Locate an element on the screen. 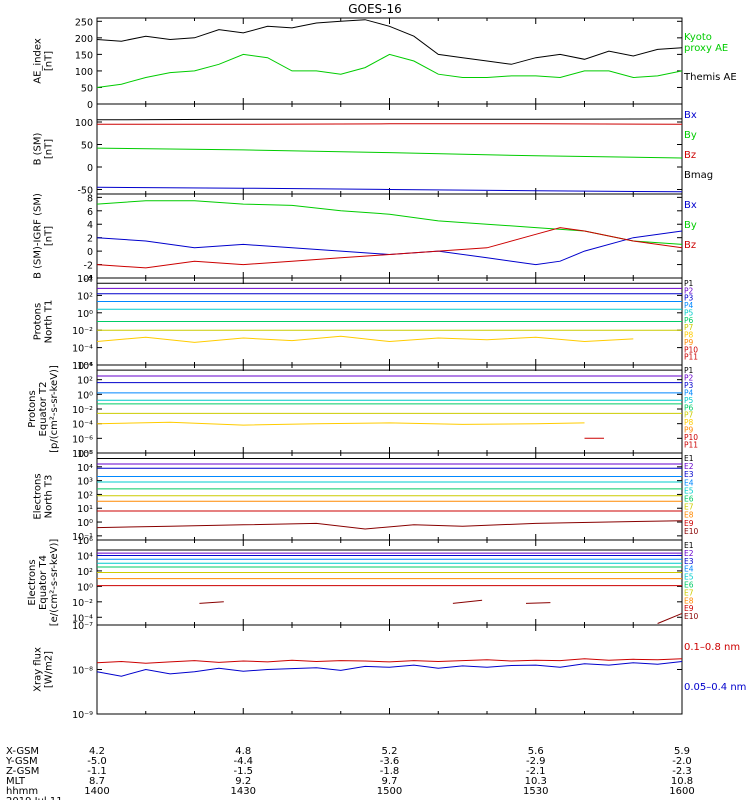 The width and height of the screenshot is (750, 804). legend-label: E4 is located at coordinates (689, 482).